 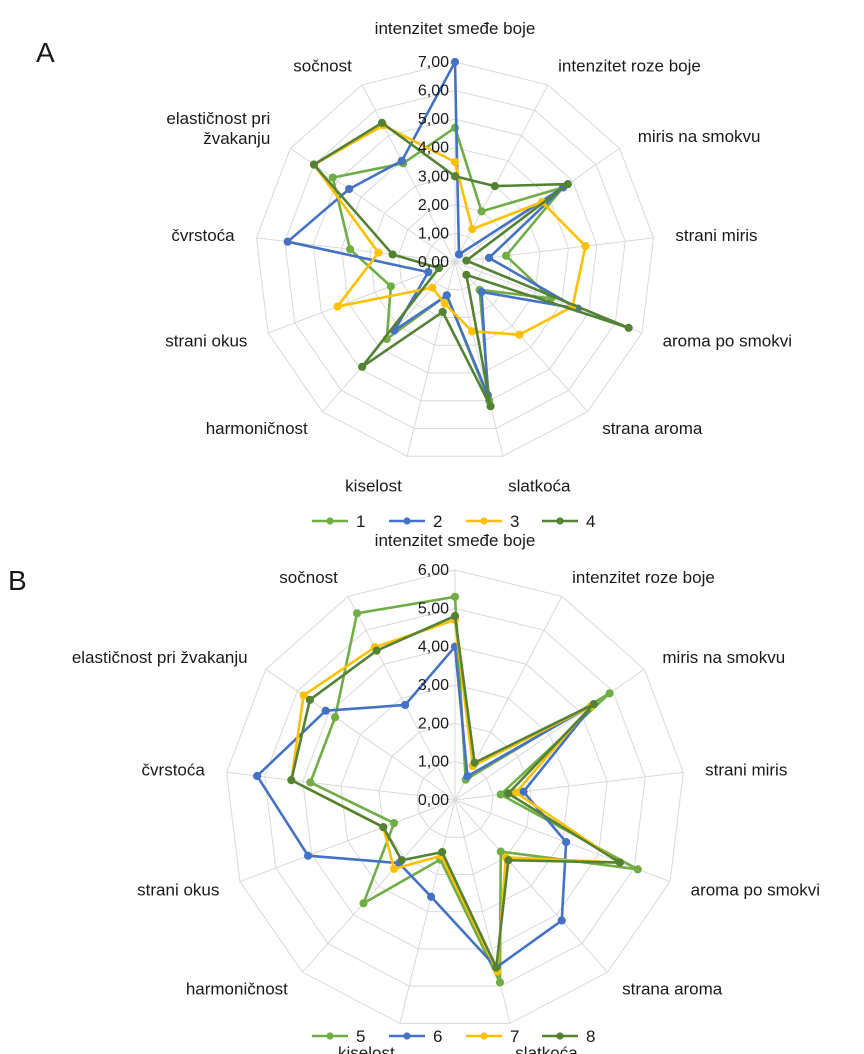 I want to click on axis-label: slatkoća, so click(x=539, y=486).